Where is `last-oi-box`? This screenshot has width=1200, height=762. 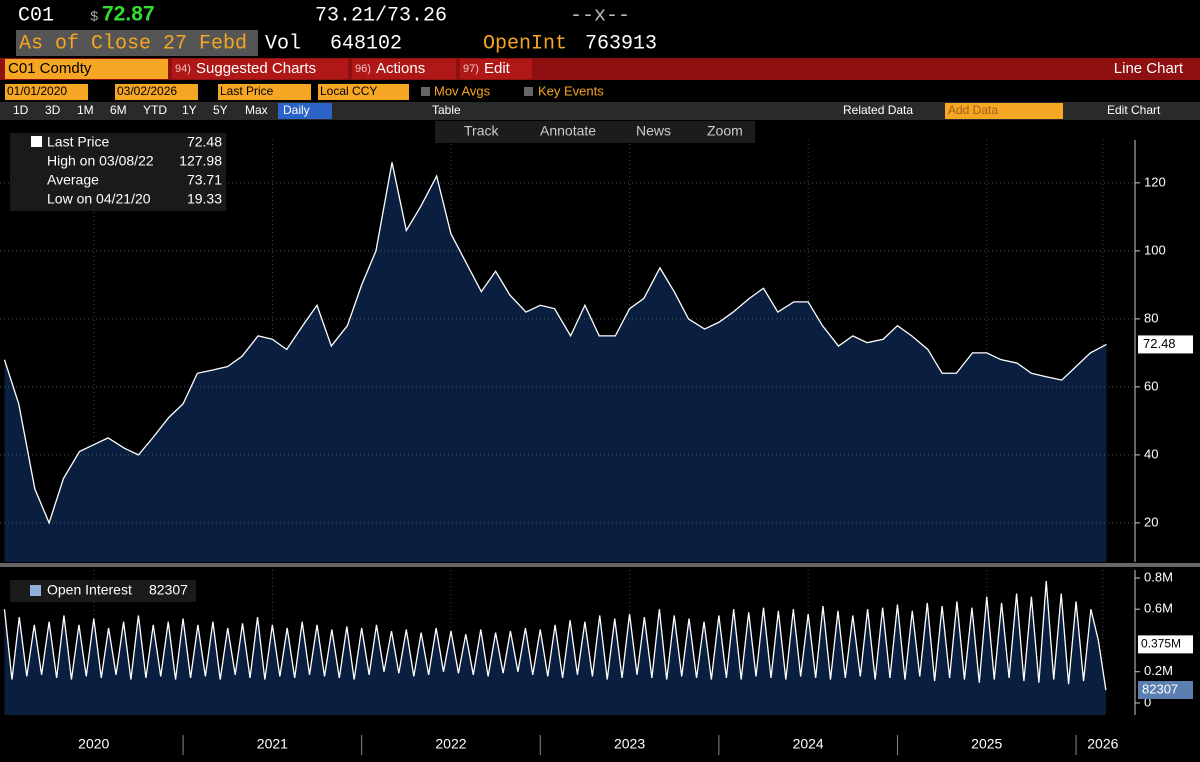 last-oi-box is located at coordinates (1165, 690).